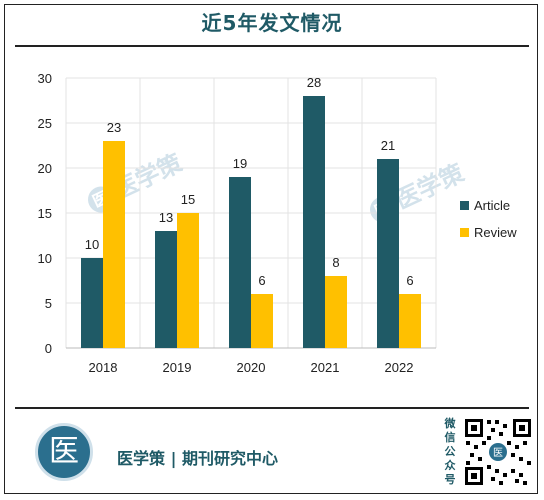 The image size is (544, 500). Describe the element at coordinates (92, 244) in the screenshot. I see `data-label: 10` at that location.